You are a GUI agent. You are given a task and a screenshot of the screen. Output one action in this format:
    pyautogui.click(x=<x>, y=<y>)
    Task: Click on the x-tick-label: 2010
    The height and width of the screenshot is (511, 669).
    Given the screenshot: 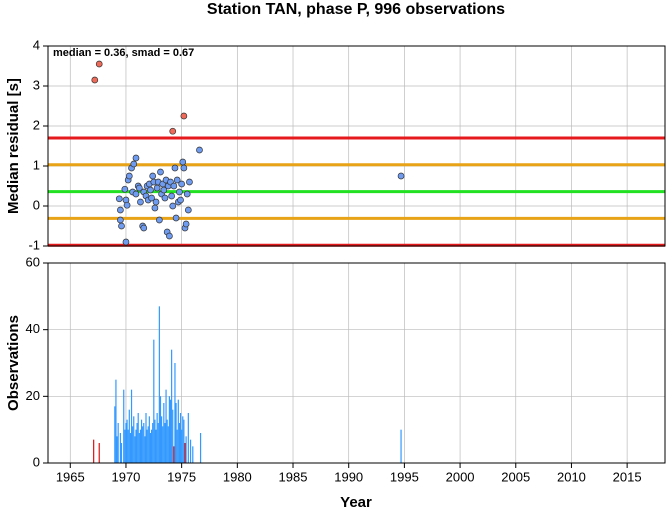 What is the action you would take?
    pyautogui.click(x=571, y=476)
    